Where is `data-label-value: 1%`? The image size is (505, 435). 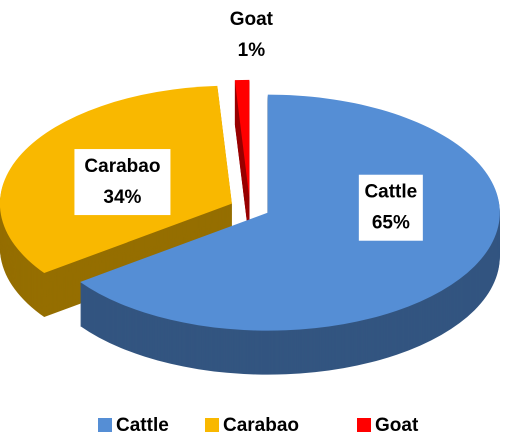 data-label-value: 1% is located at coordinates (252, 50).